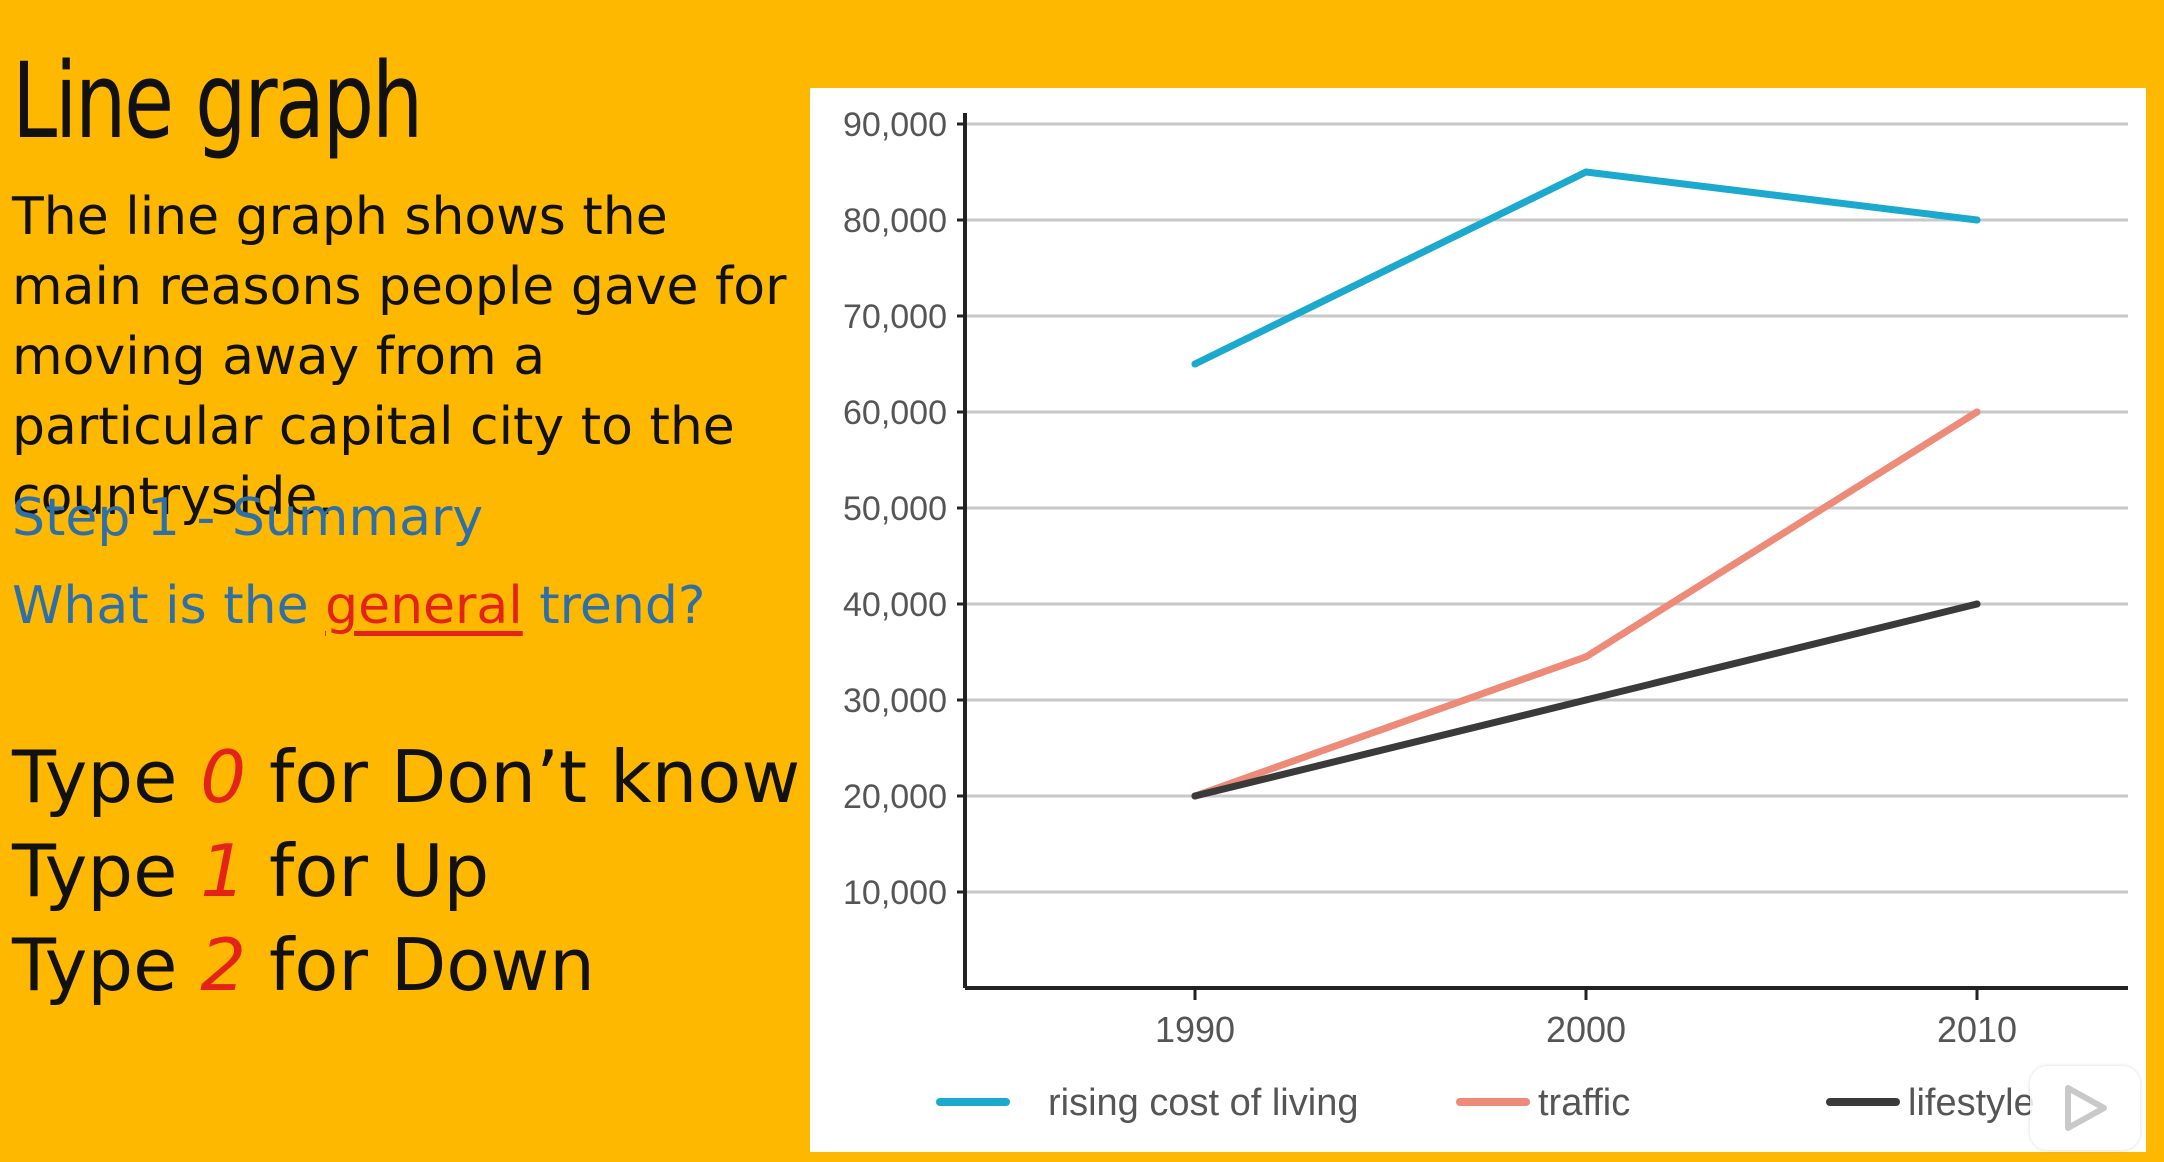 This screenshot has width=2164, height=1162. What do you see at coordinates (895, 893) in the screenshot?
I see `y-tick-label: 10,000` at bounding box center [895, 893].